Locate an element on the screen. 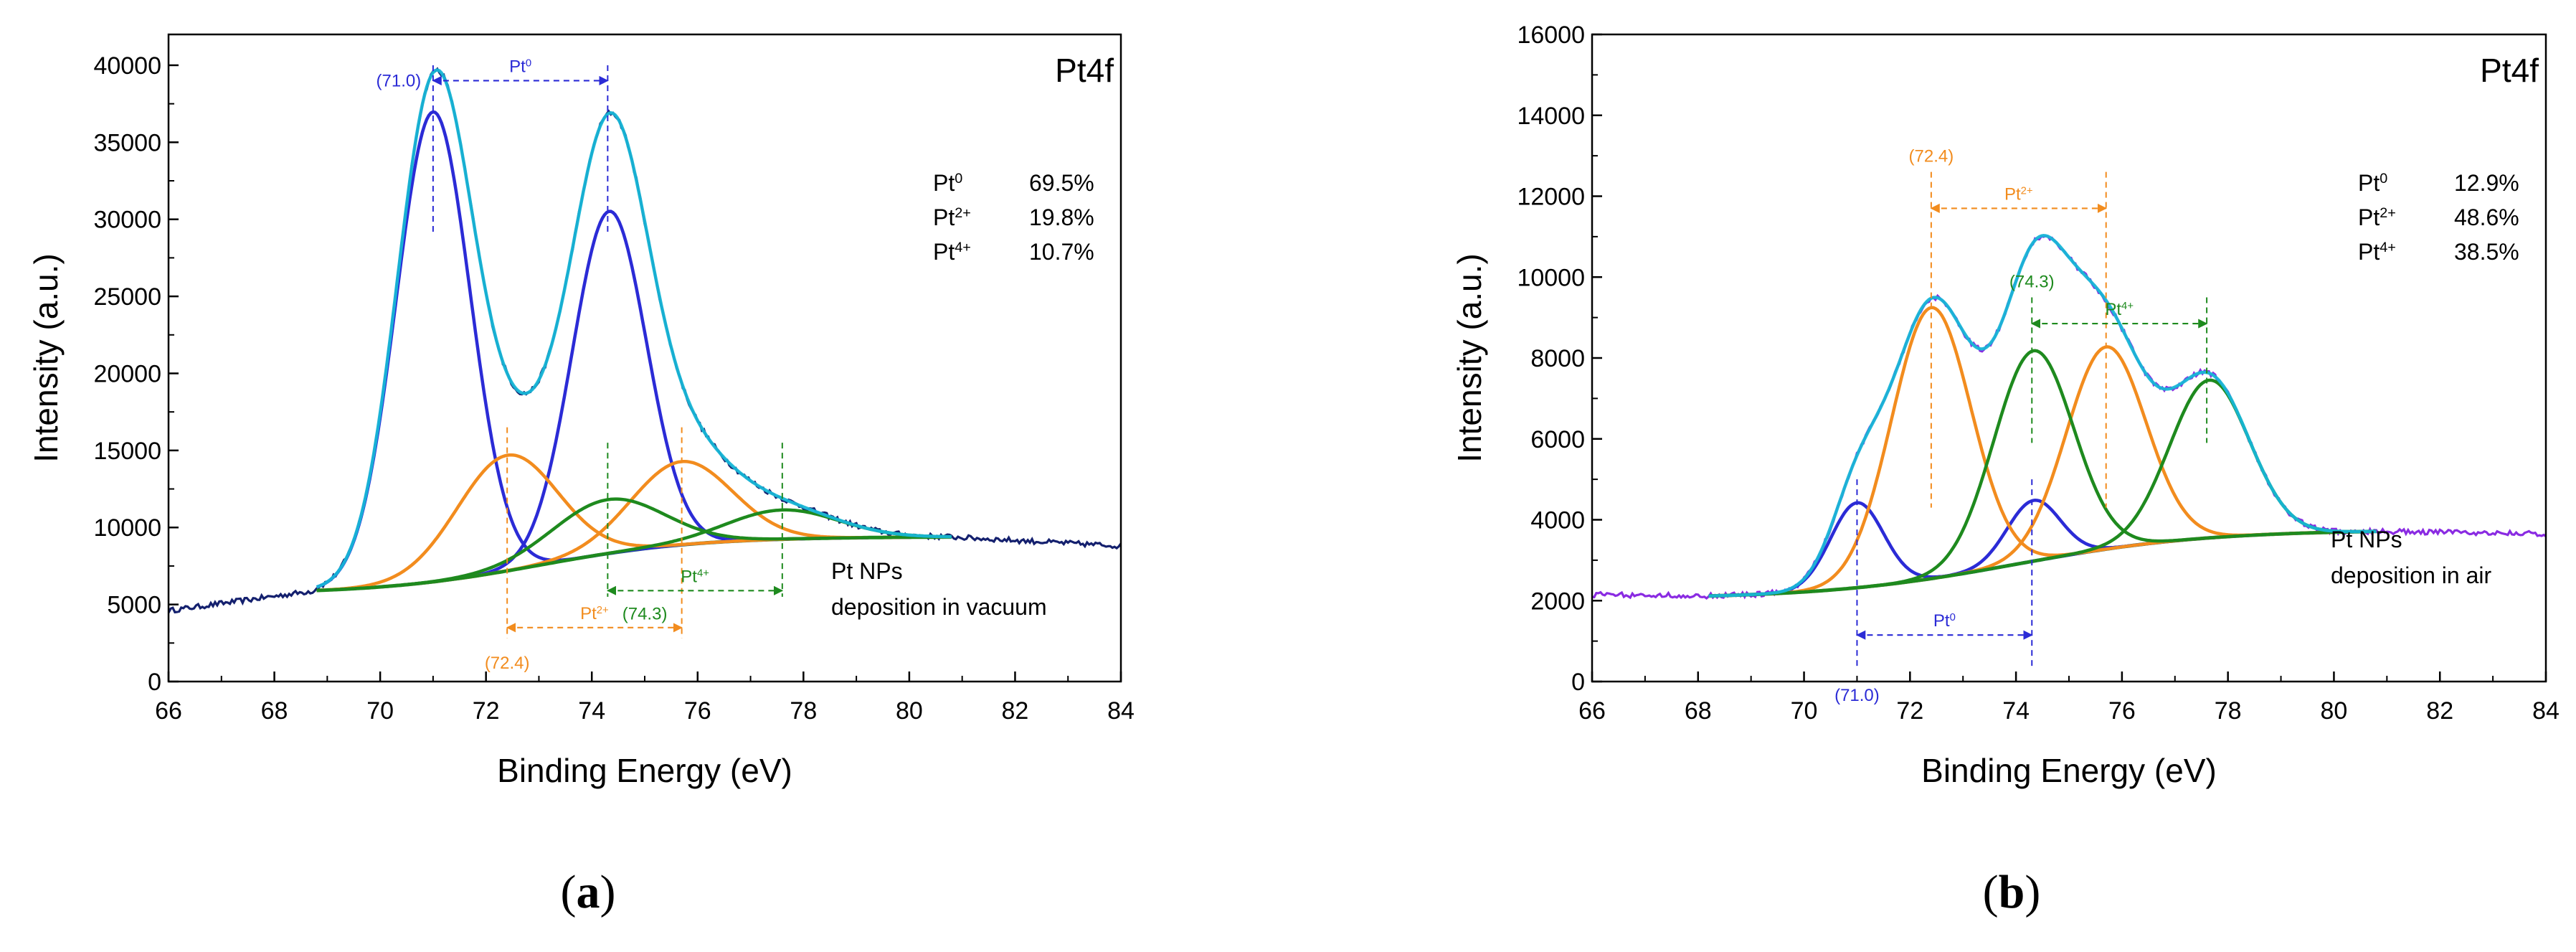  split-species-label-sup: 4+ is located at coordinates (703, 573).